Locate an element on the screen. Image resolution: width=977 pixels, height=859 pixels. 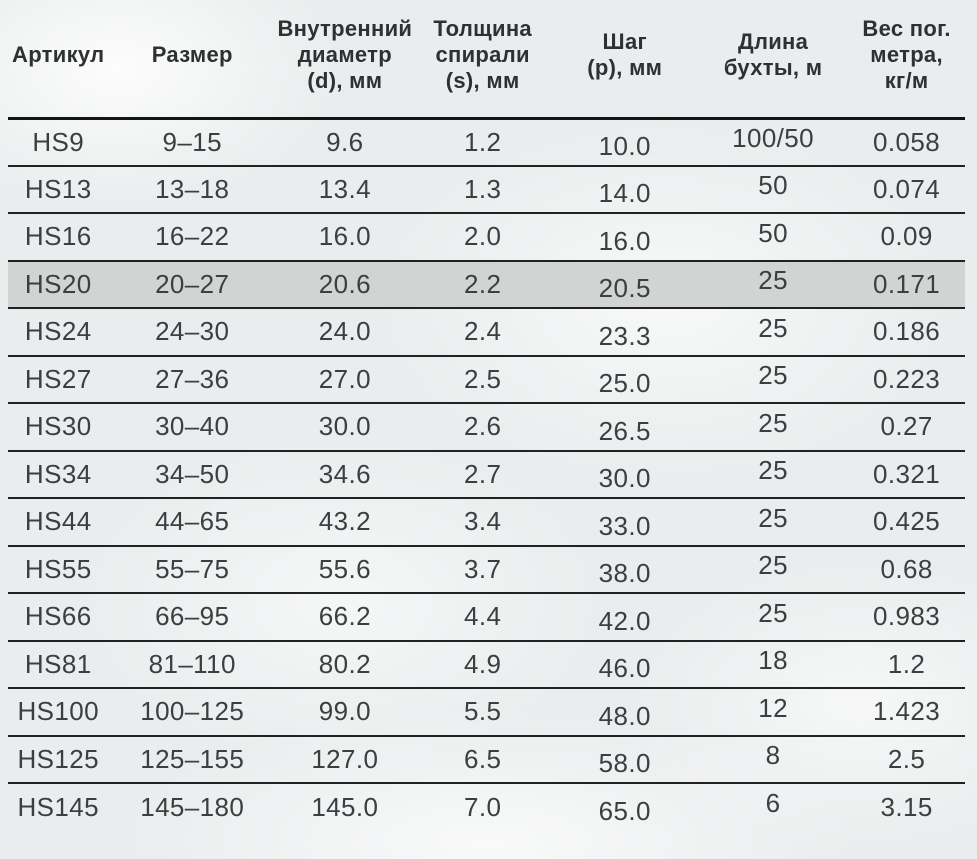
article-cell: HS16 is located at coordinates (58, 236).